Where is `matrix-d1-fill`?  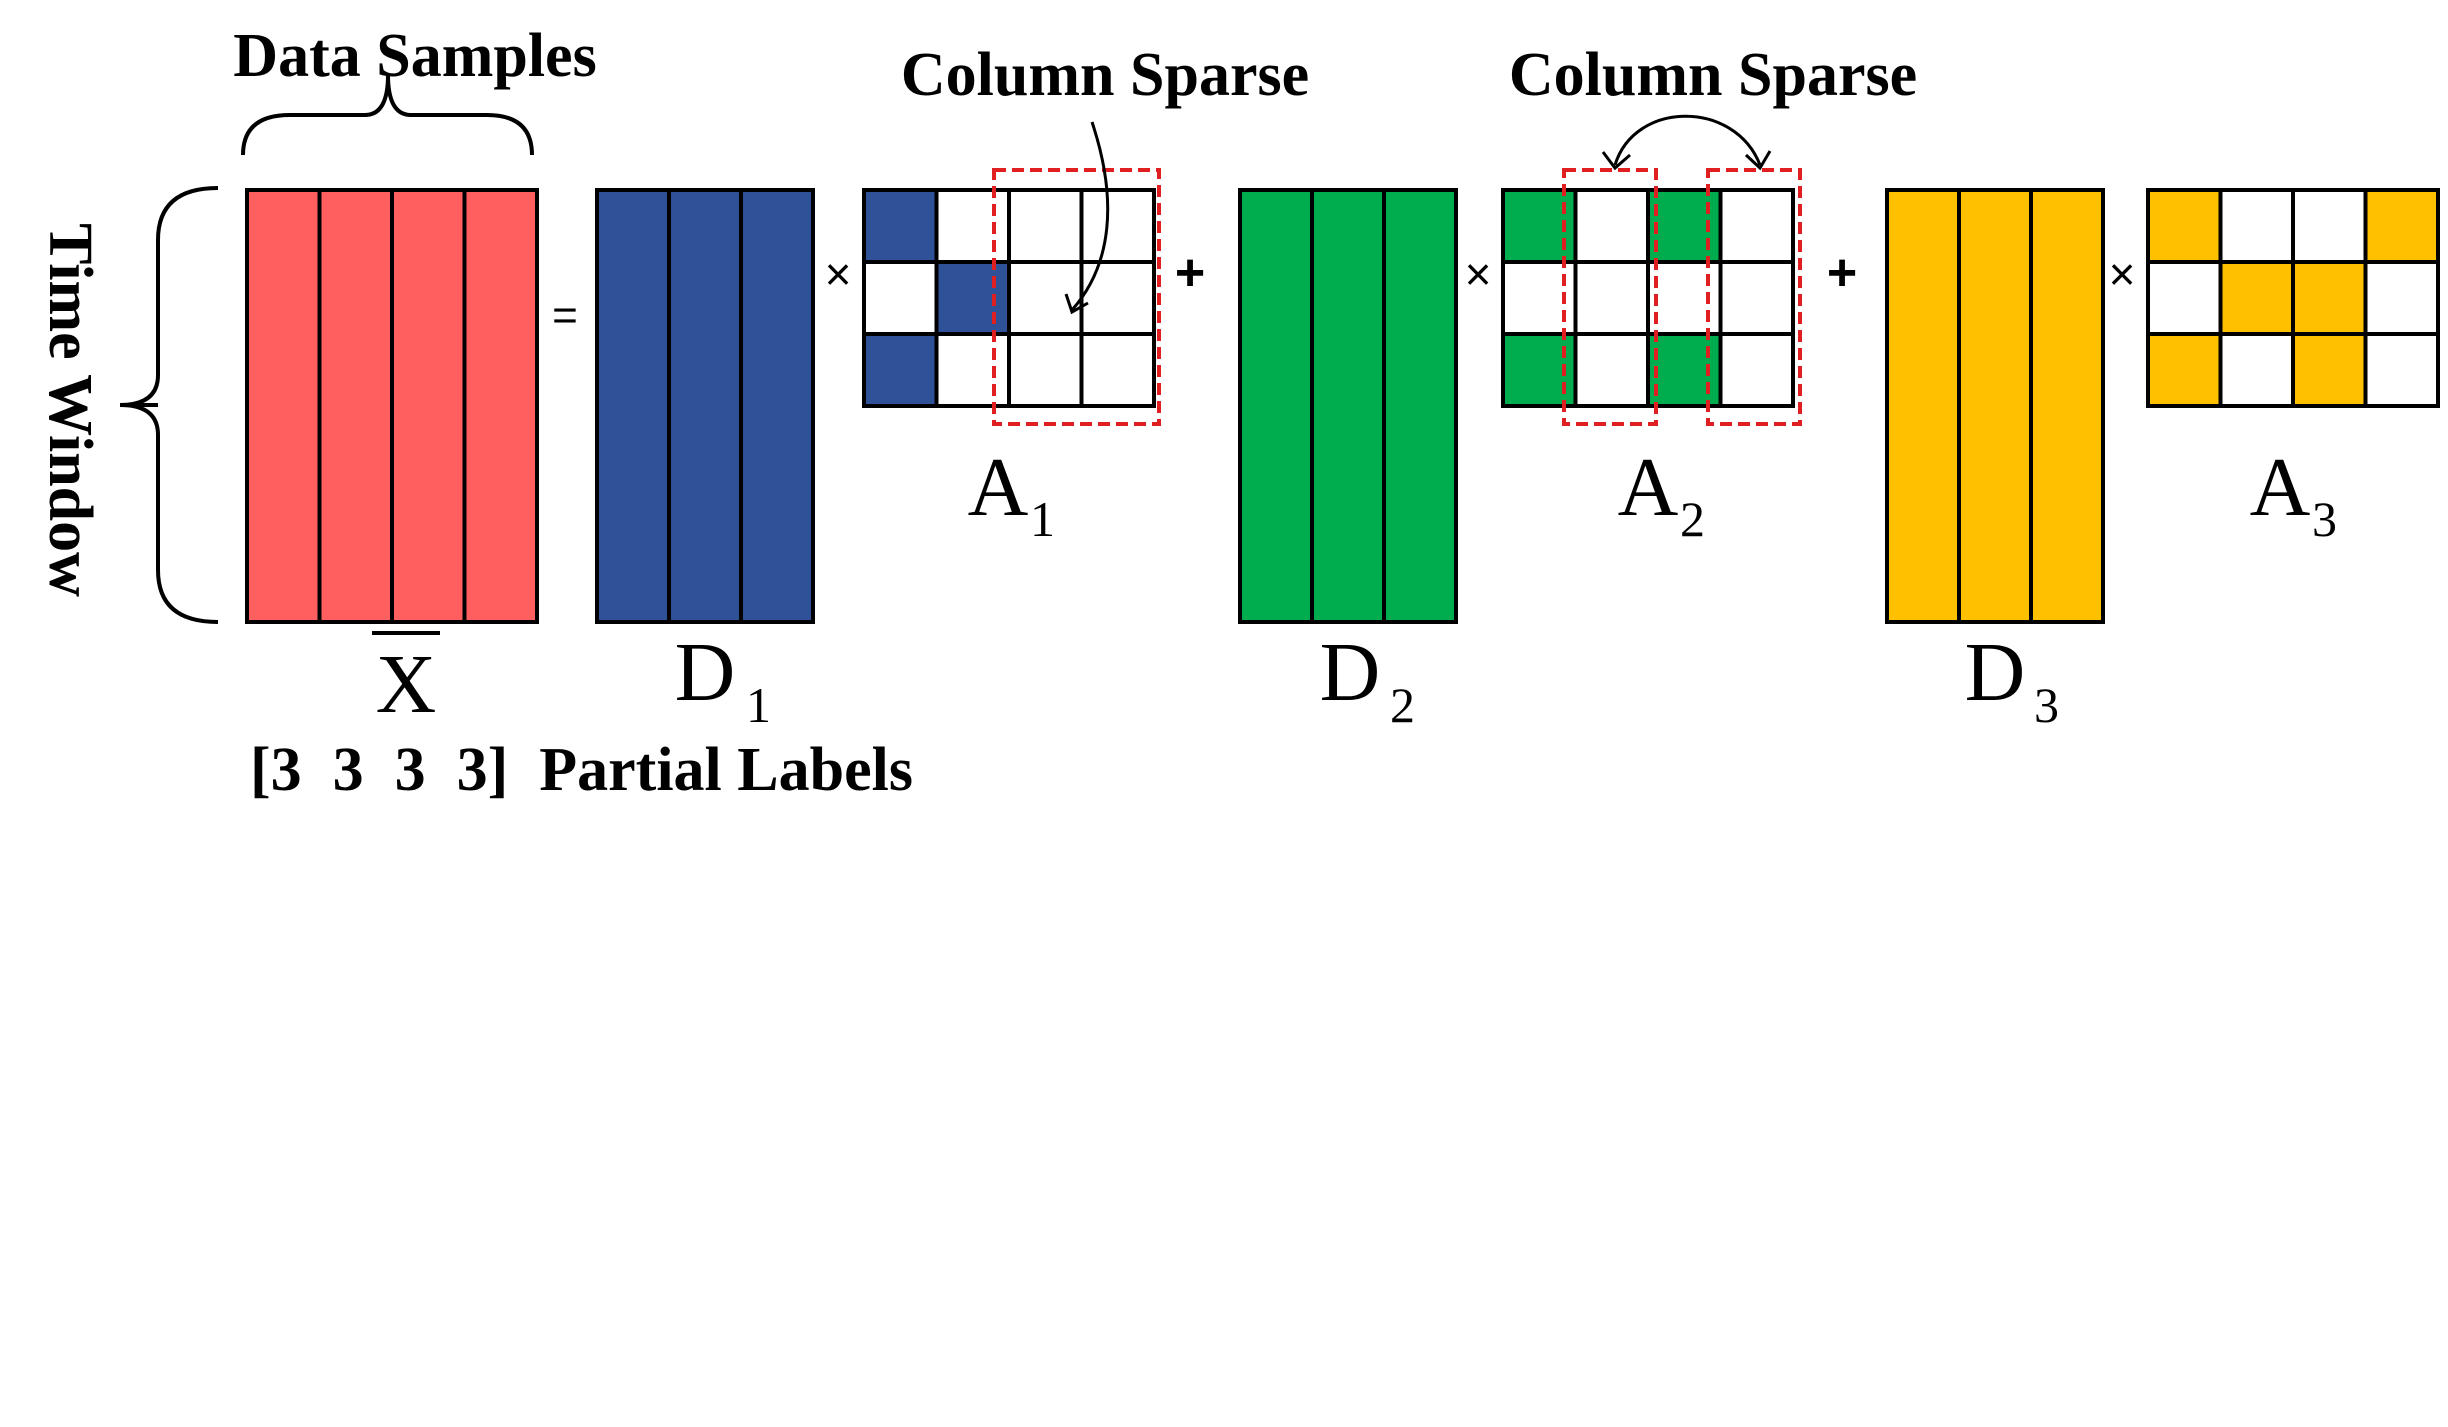 matrix-d1-fill is located at coordinates (705, 406).